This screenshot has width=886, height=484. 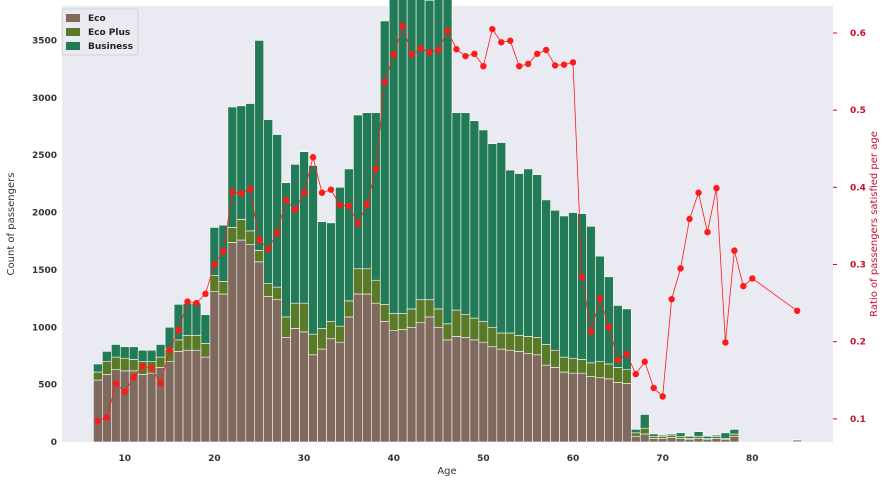 What do you see at coordinates (110, 47) in the screenshot?
I see `legend-label-business: Business` at bounding box center [110, 47].